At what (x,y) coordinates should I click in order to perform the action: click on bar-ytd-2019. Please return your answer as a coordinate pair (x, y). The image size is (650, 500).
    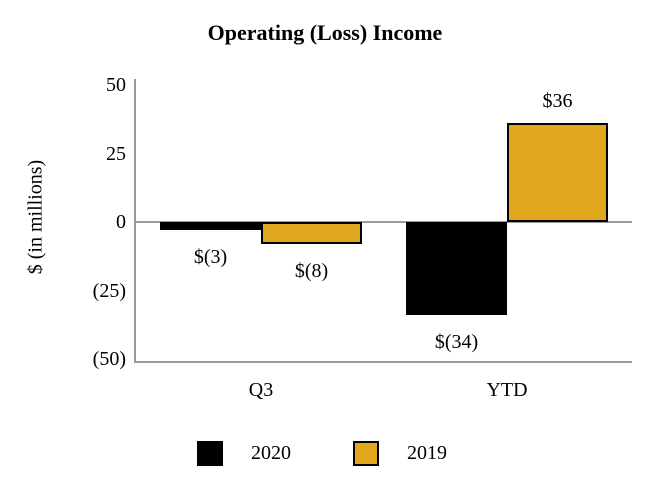
    Looking at the image, I should click on (557, 172).